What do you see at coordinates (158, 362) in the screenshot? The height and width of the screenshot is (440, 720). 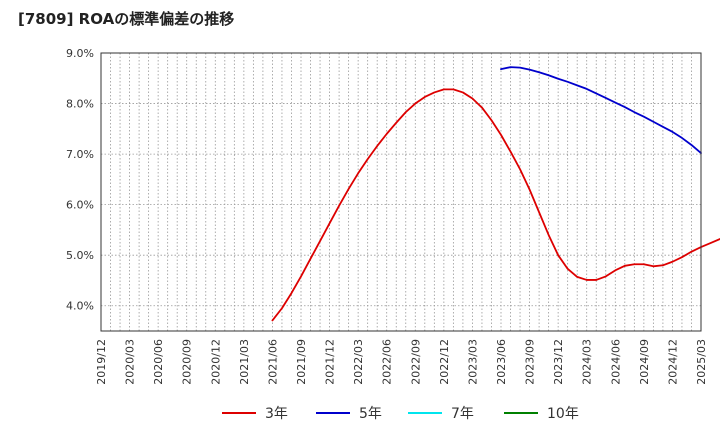 I see `x-tick-label: 2020/06` at bounding box center [158, 362].